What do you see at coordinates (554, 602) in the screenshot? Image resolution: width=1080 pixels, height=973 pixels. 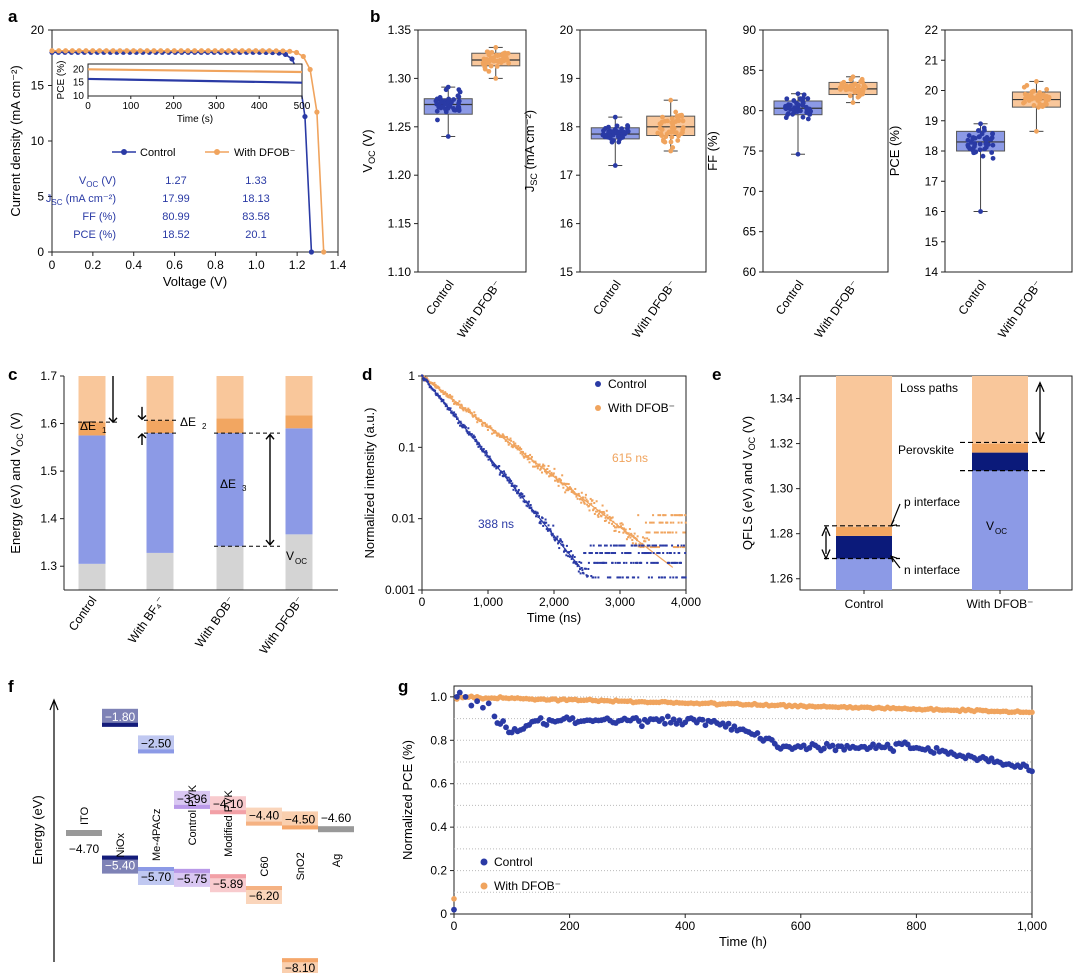 I see `d-x-tick-label: 2,000` at bounding box center [554, 602].